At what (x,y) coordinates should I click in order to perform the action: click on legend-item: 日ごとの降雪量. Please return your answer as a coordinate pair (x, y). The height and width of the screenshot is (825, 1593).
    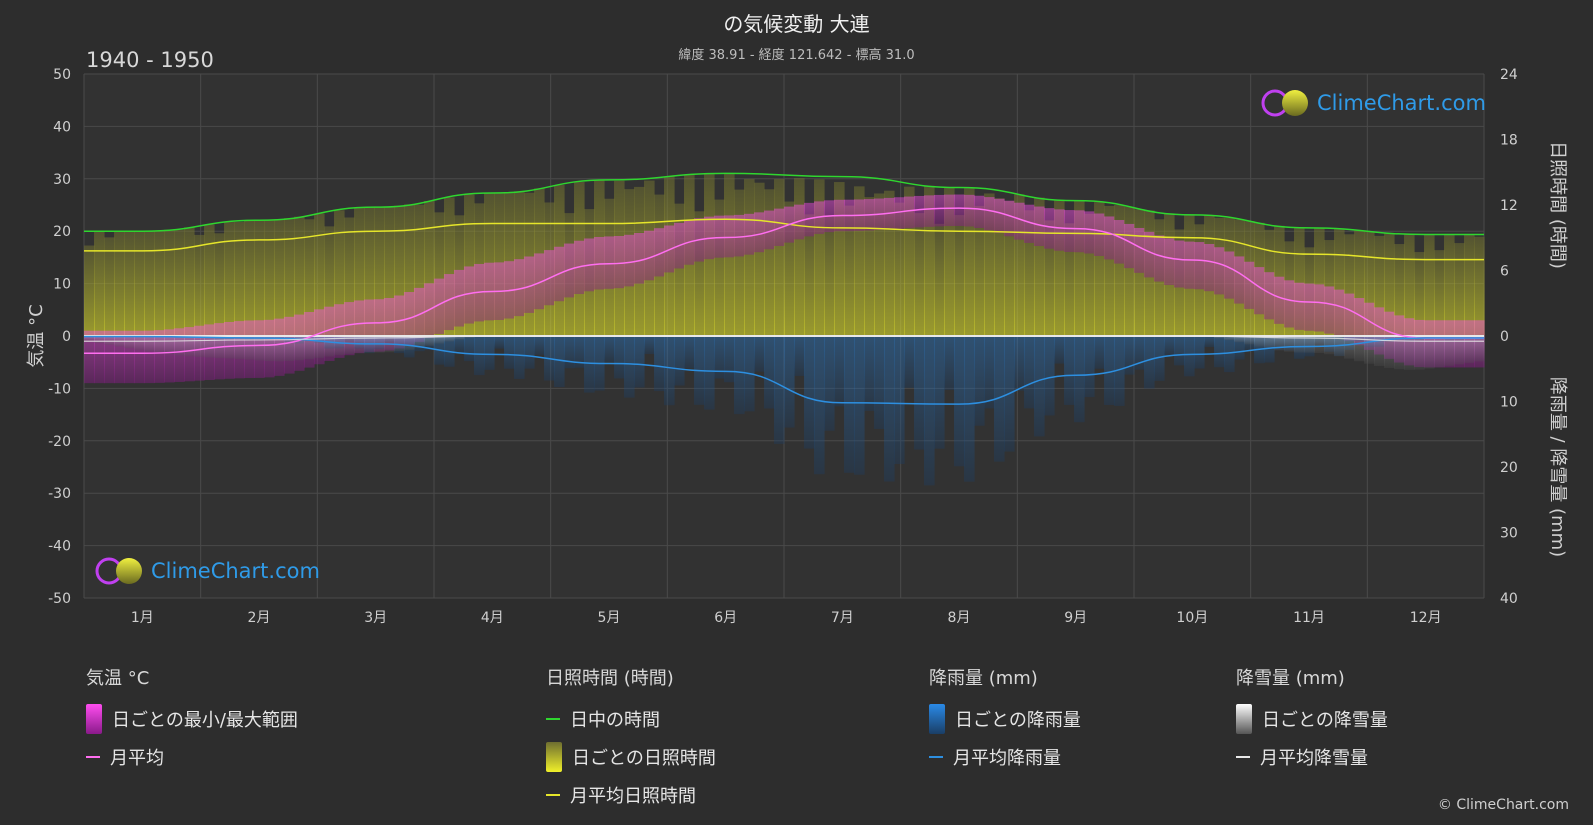
    Looking at the image, I should click on (1312, 719).